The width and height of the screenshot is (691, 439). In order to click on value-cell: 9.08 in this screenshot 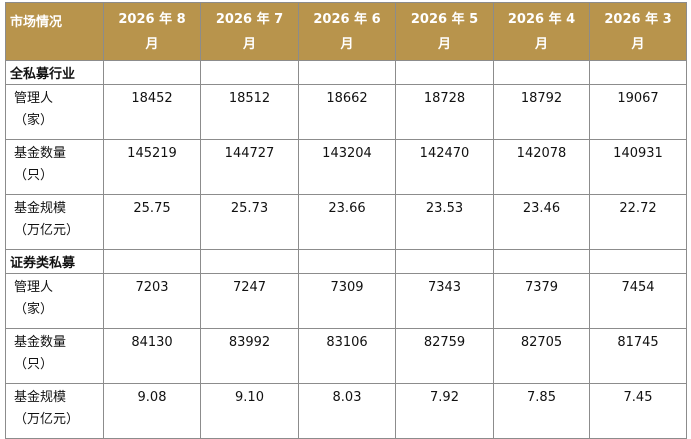, I will do `click(152, 411)`.